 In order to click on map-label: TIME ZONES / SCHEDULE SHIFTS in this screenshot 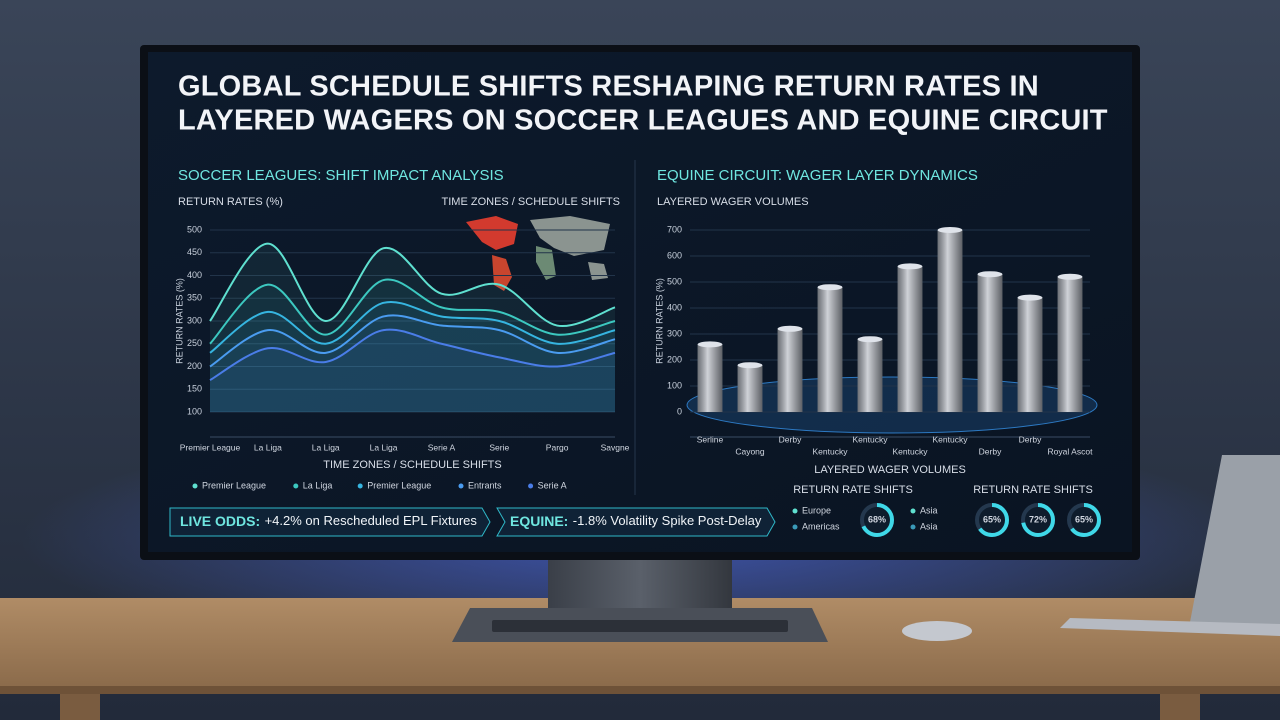, I will do `click(531, 202)`.